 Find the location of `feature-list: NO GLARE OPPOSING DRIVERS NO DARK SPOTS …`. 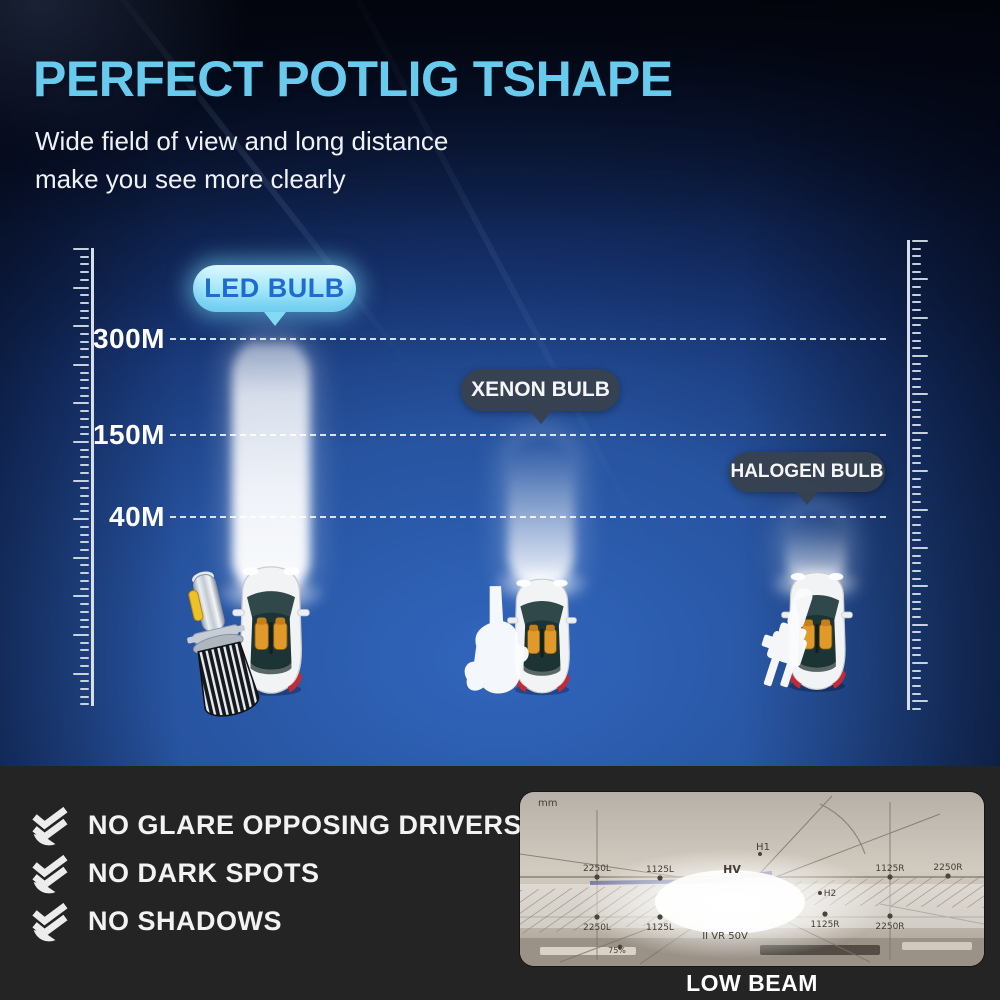

feature-list: NO GLARE OPPOSING DRIVERS NO DARK SPOTS … is located at coordinates (276, 873).